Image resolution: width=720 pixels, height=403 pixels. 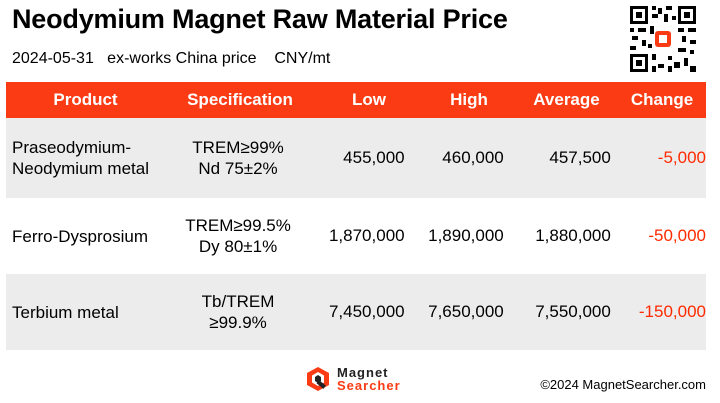 I want to click on column-header-change: Change, so click(x=662, y=99).